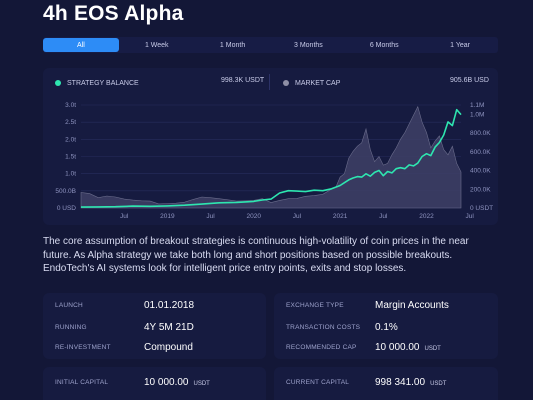 The image size is (533, 400). What do you see at coordinates (321, 347) in the screenshot?
I see `info-label: RECOMMENDED CAP` at bounding box center [321, 347].